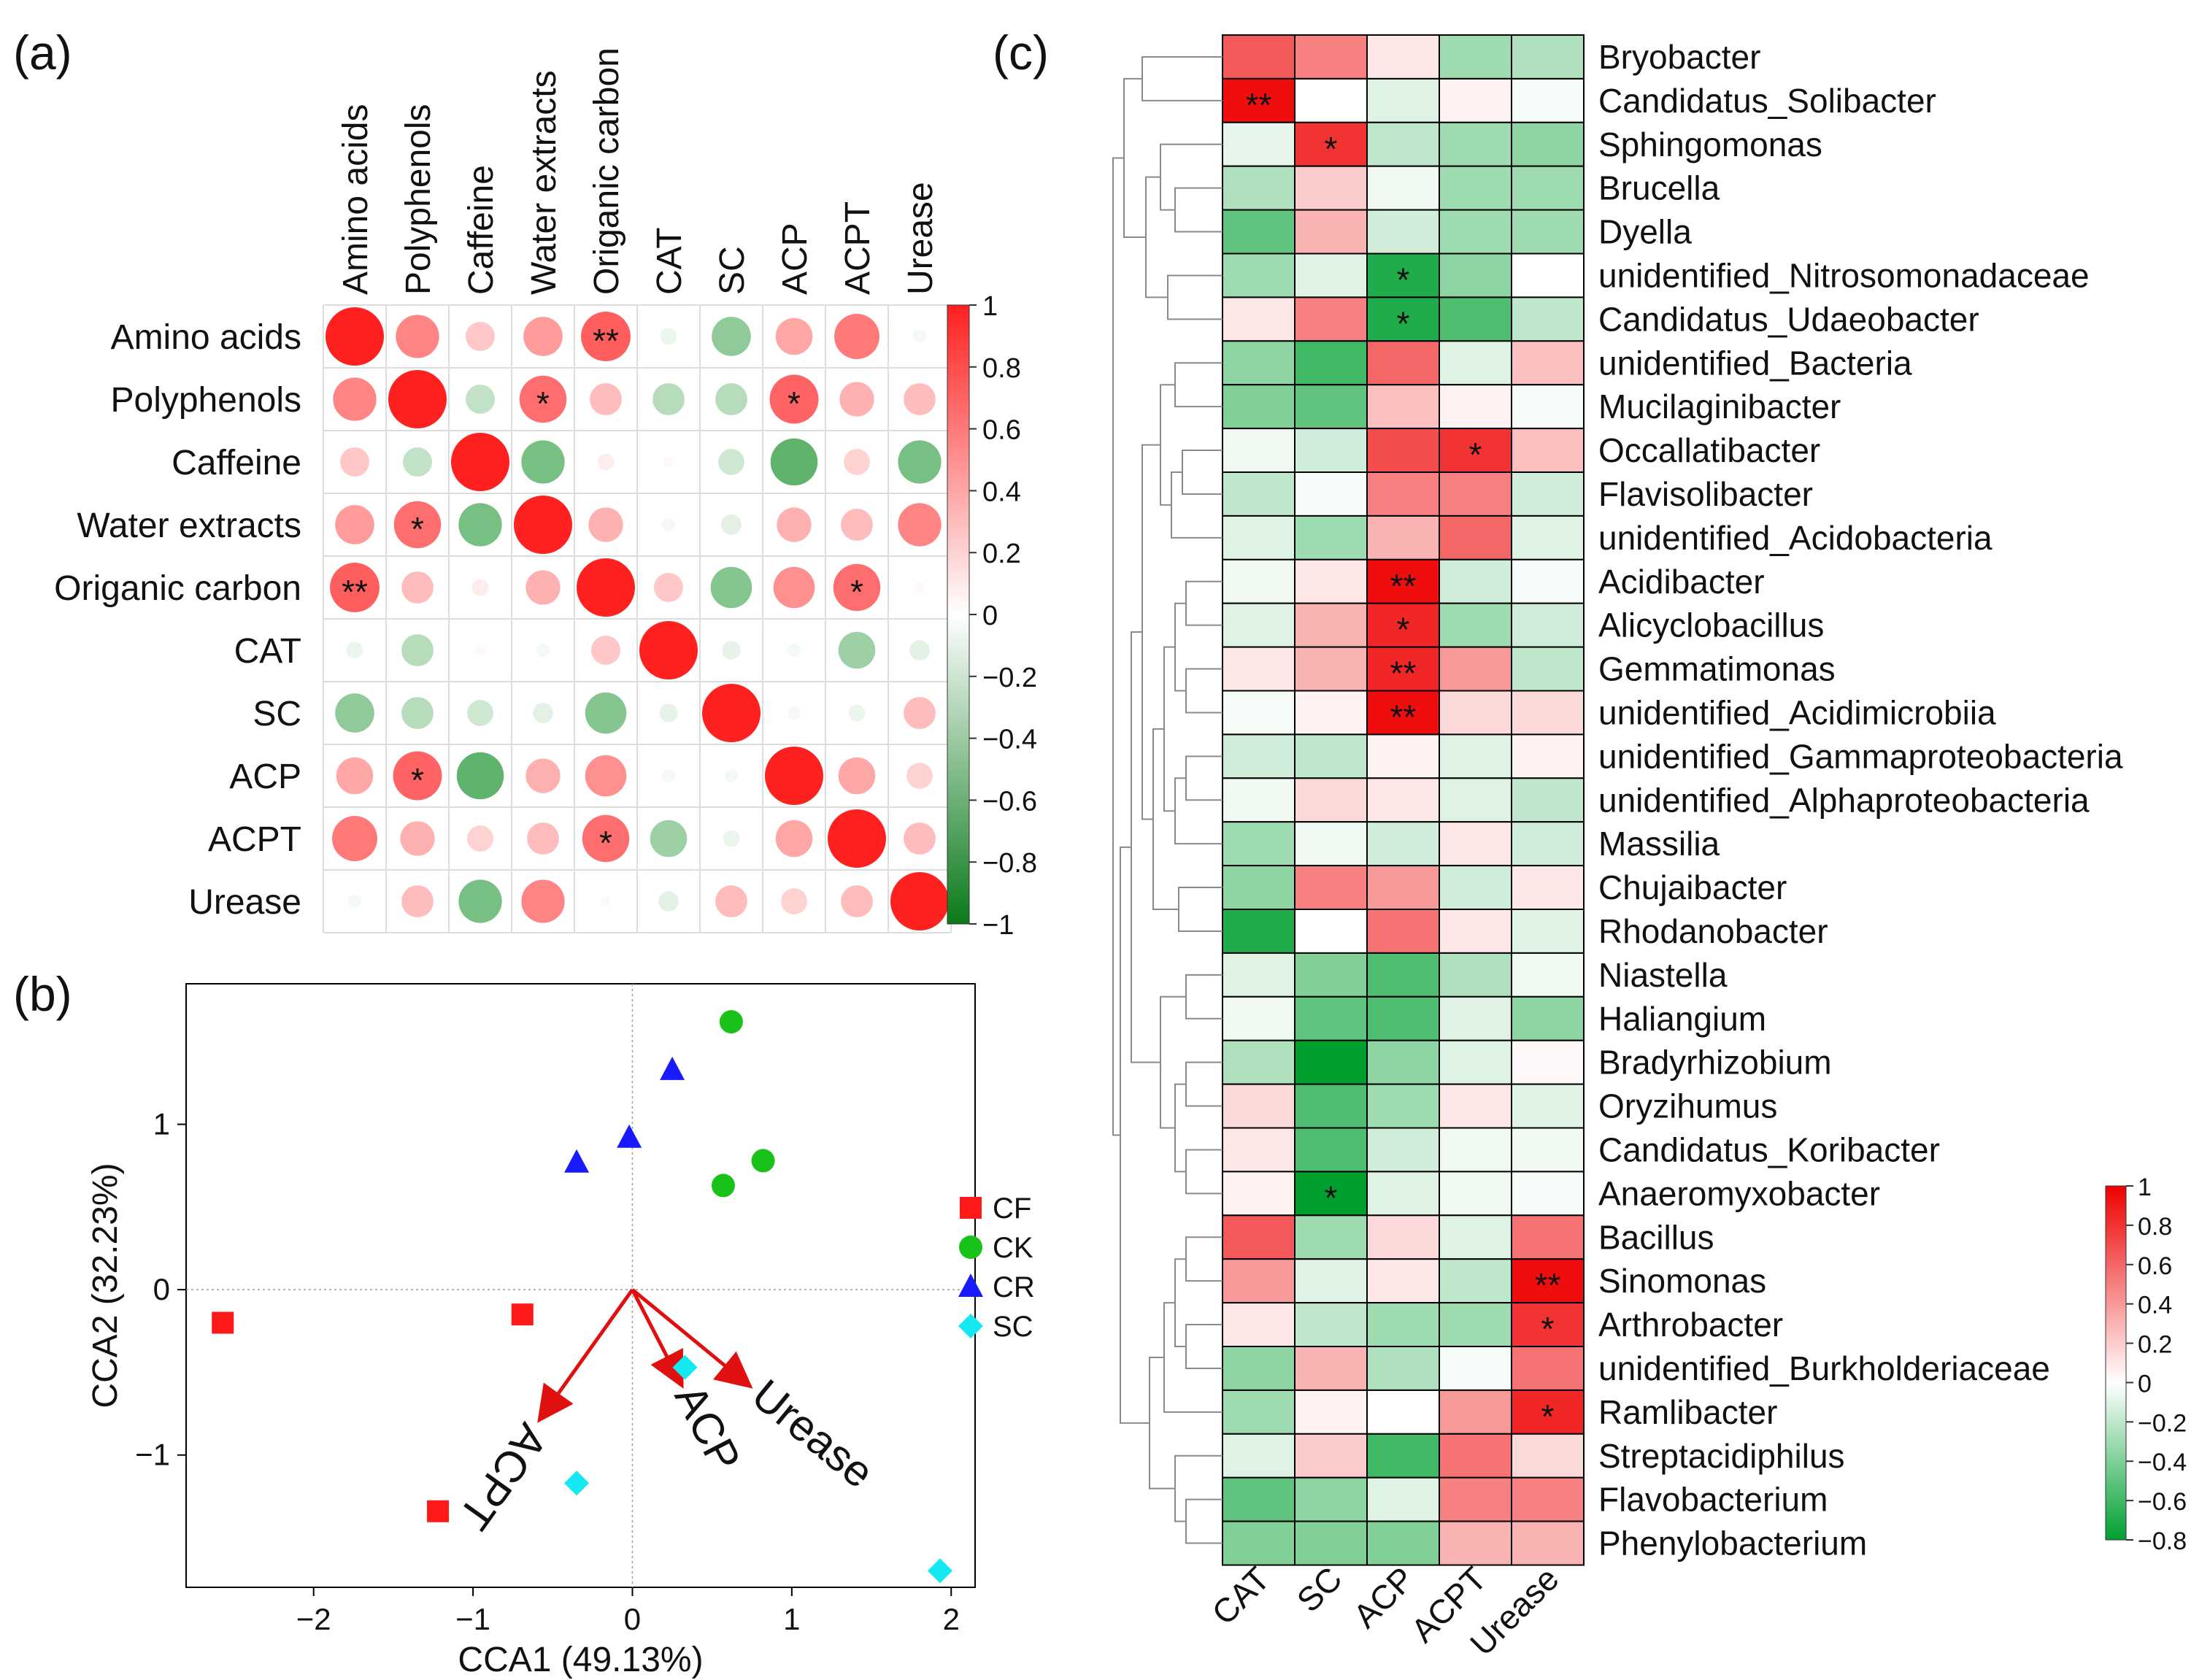  Describe the element at coordinates (1645, 232) in the screenshot. I see `row-label: Dyella` at that location.